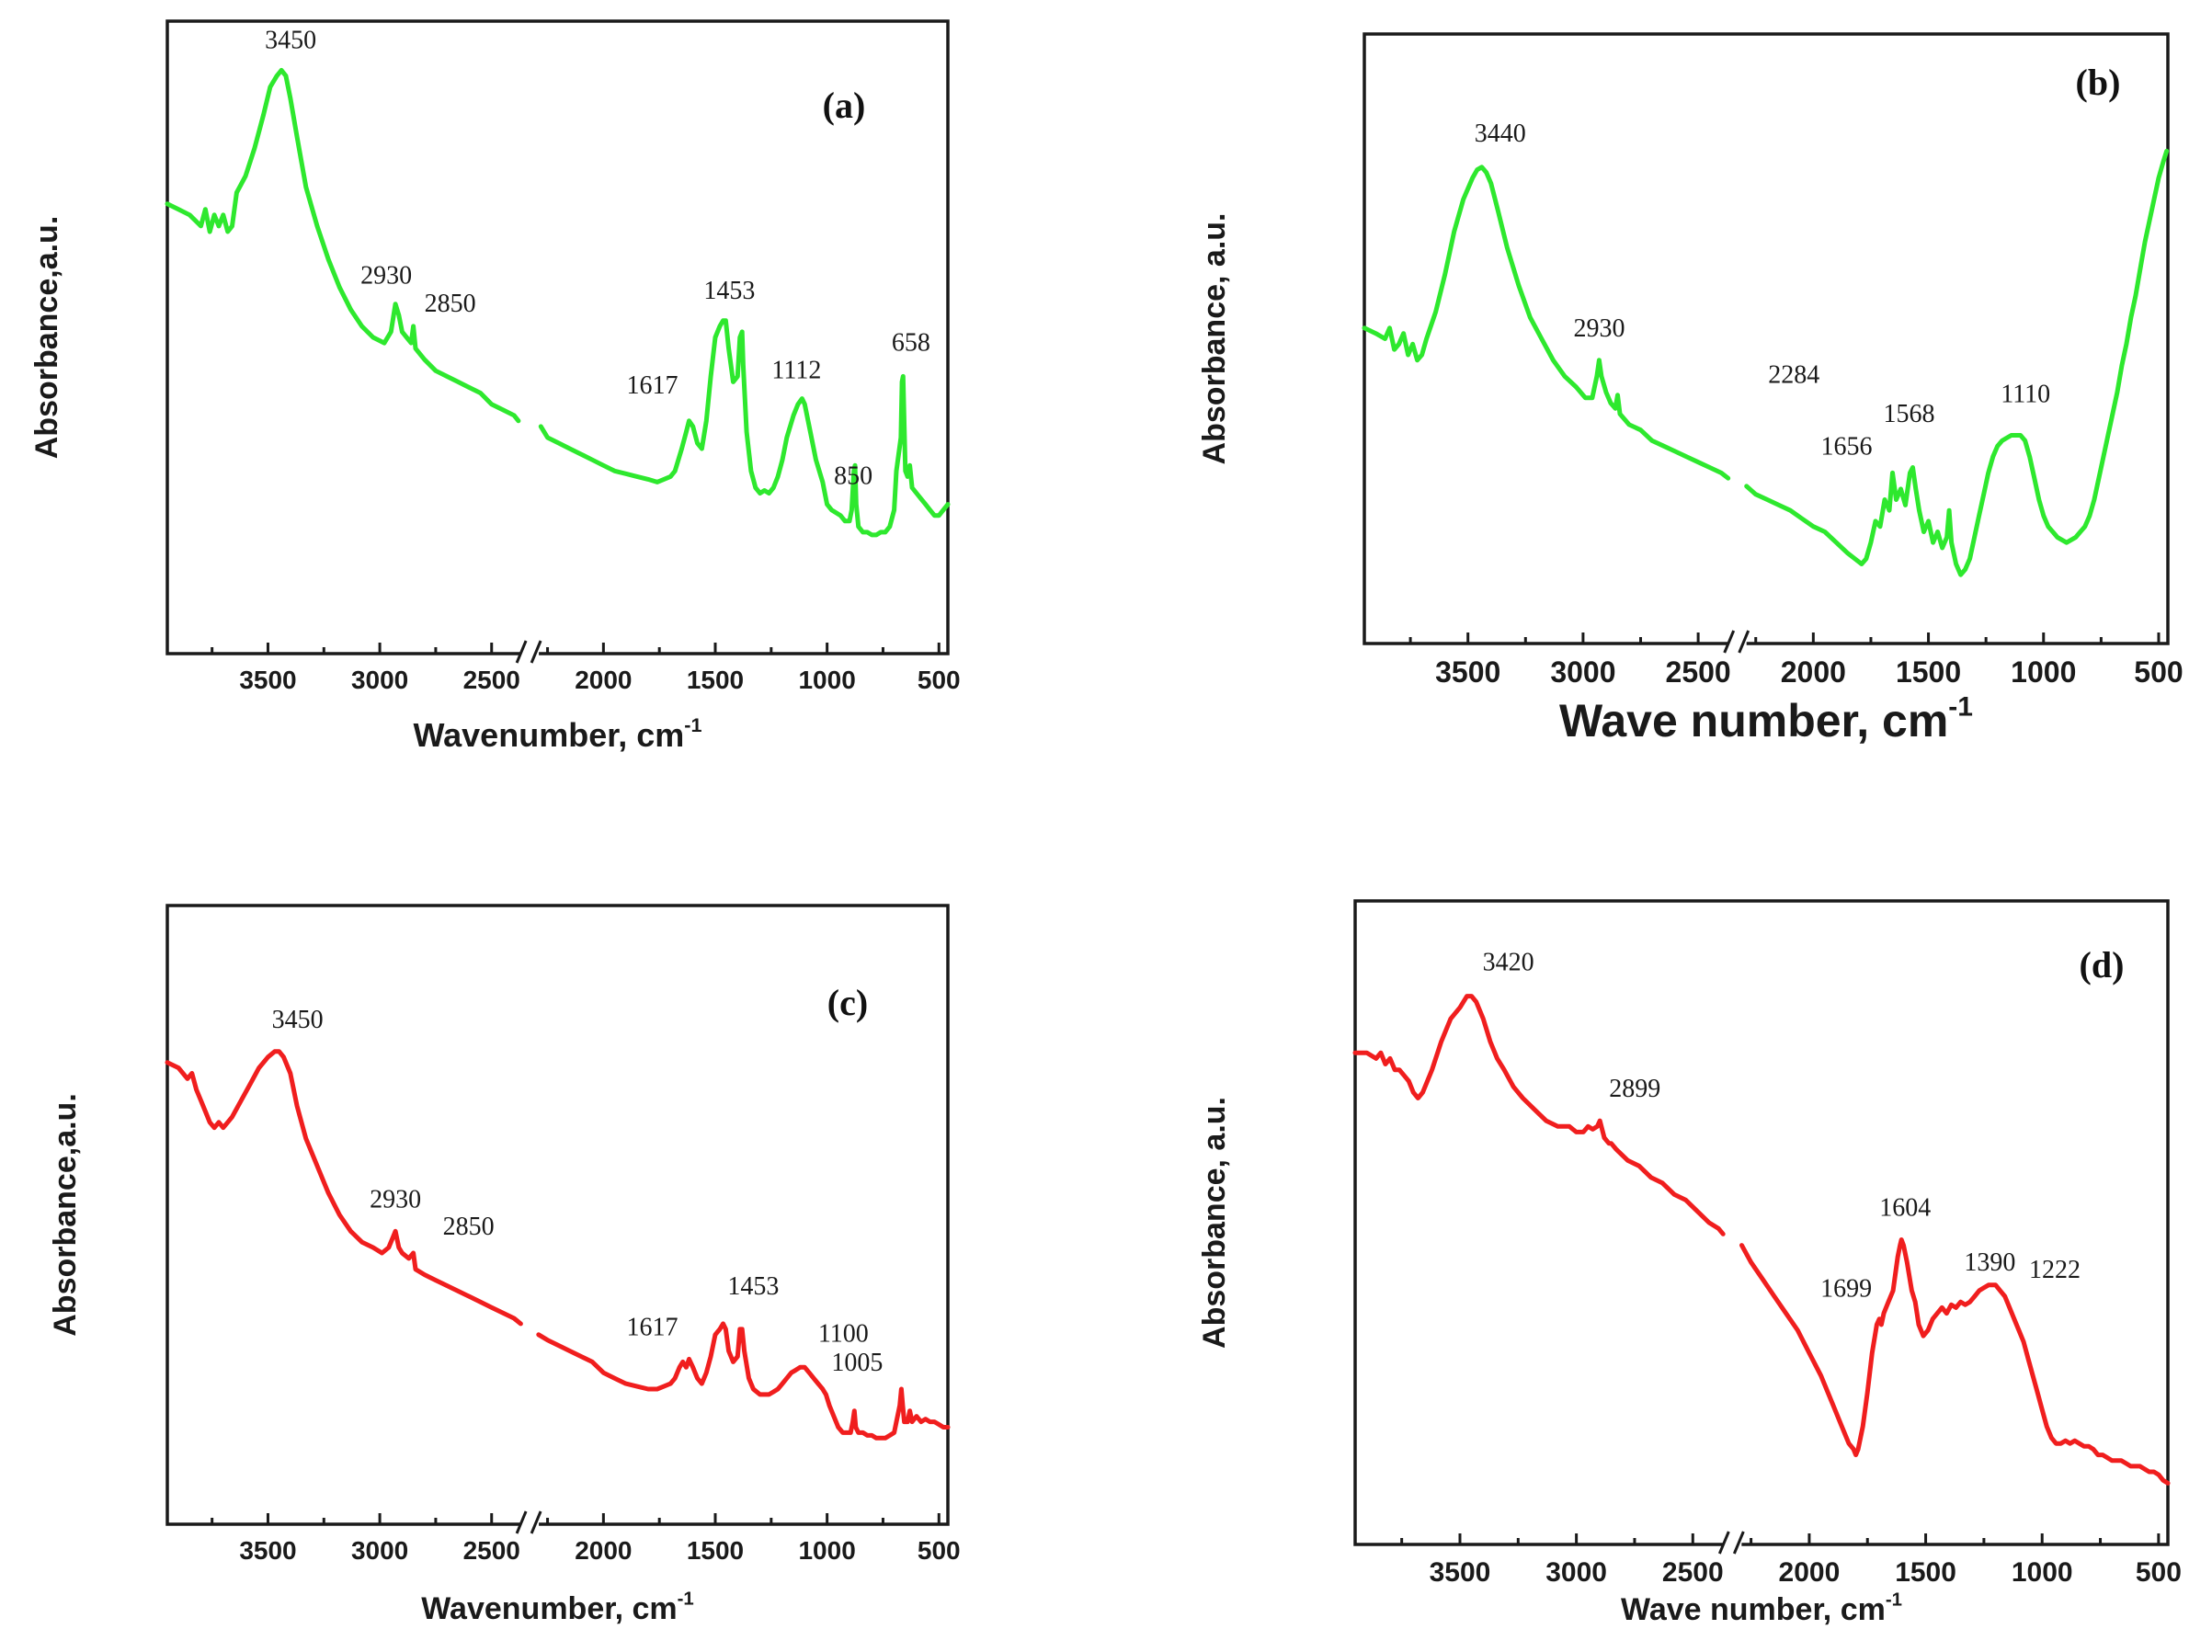 The width and height of the screenshot is (2212, 1652). Describe the element at coordinates (1214, 339) in the screenshot. I see `y-axis-title-b: Absorbance, a.u.` at that location.